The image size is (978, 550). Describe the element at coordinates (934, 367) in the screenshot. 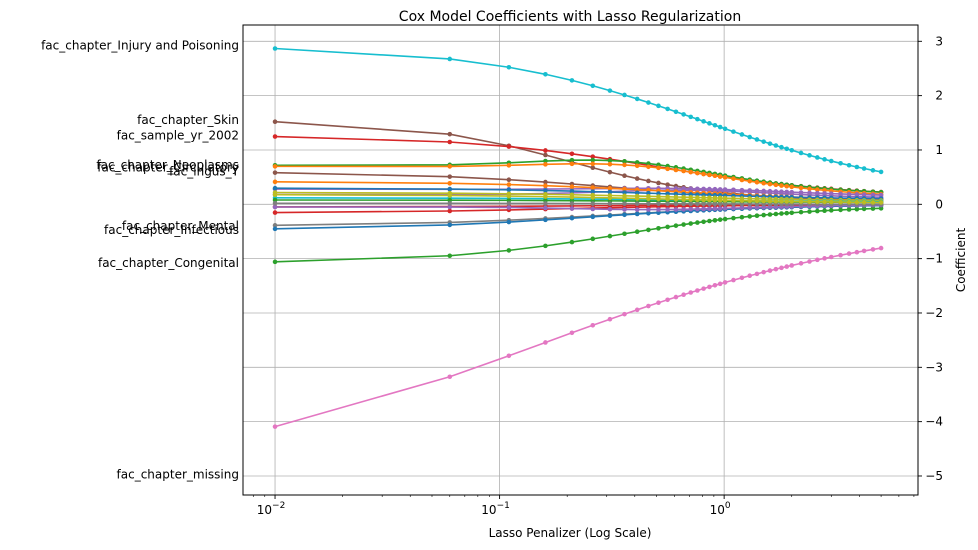

I see `y-tick-label: −3` at that location.